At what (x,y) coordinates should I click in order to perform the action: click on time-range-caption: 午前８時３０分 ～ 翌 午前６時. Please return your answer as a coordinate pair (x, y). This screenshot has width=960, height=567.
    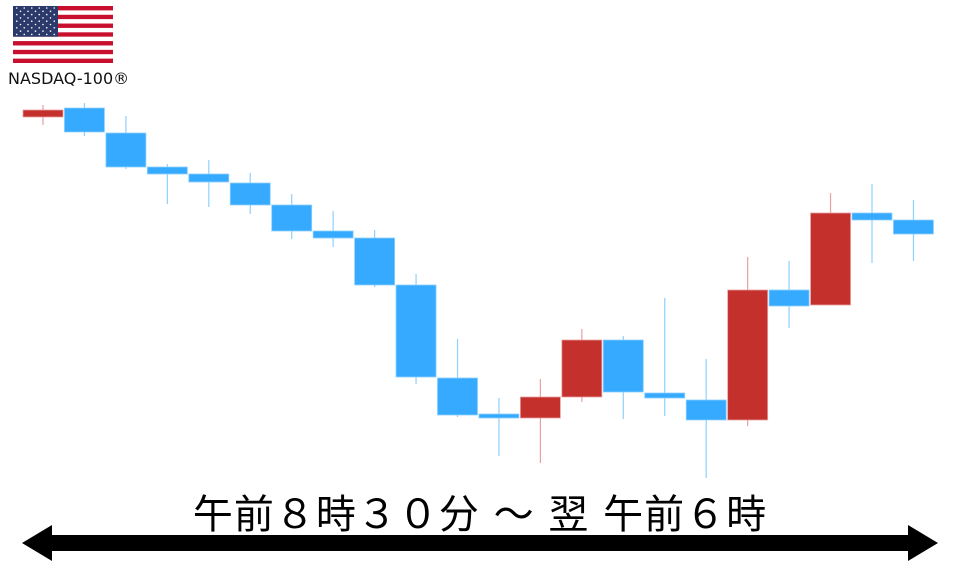
    Looking at the image, I should click on (480, 515).